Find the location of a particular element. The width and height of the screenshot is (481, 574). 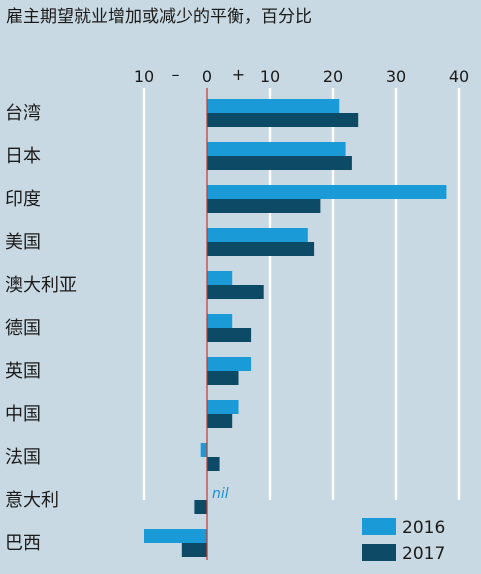

category-label: 法国 is located at coordinates (23, 457).